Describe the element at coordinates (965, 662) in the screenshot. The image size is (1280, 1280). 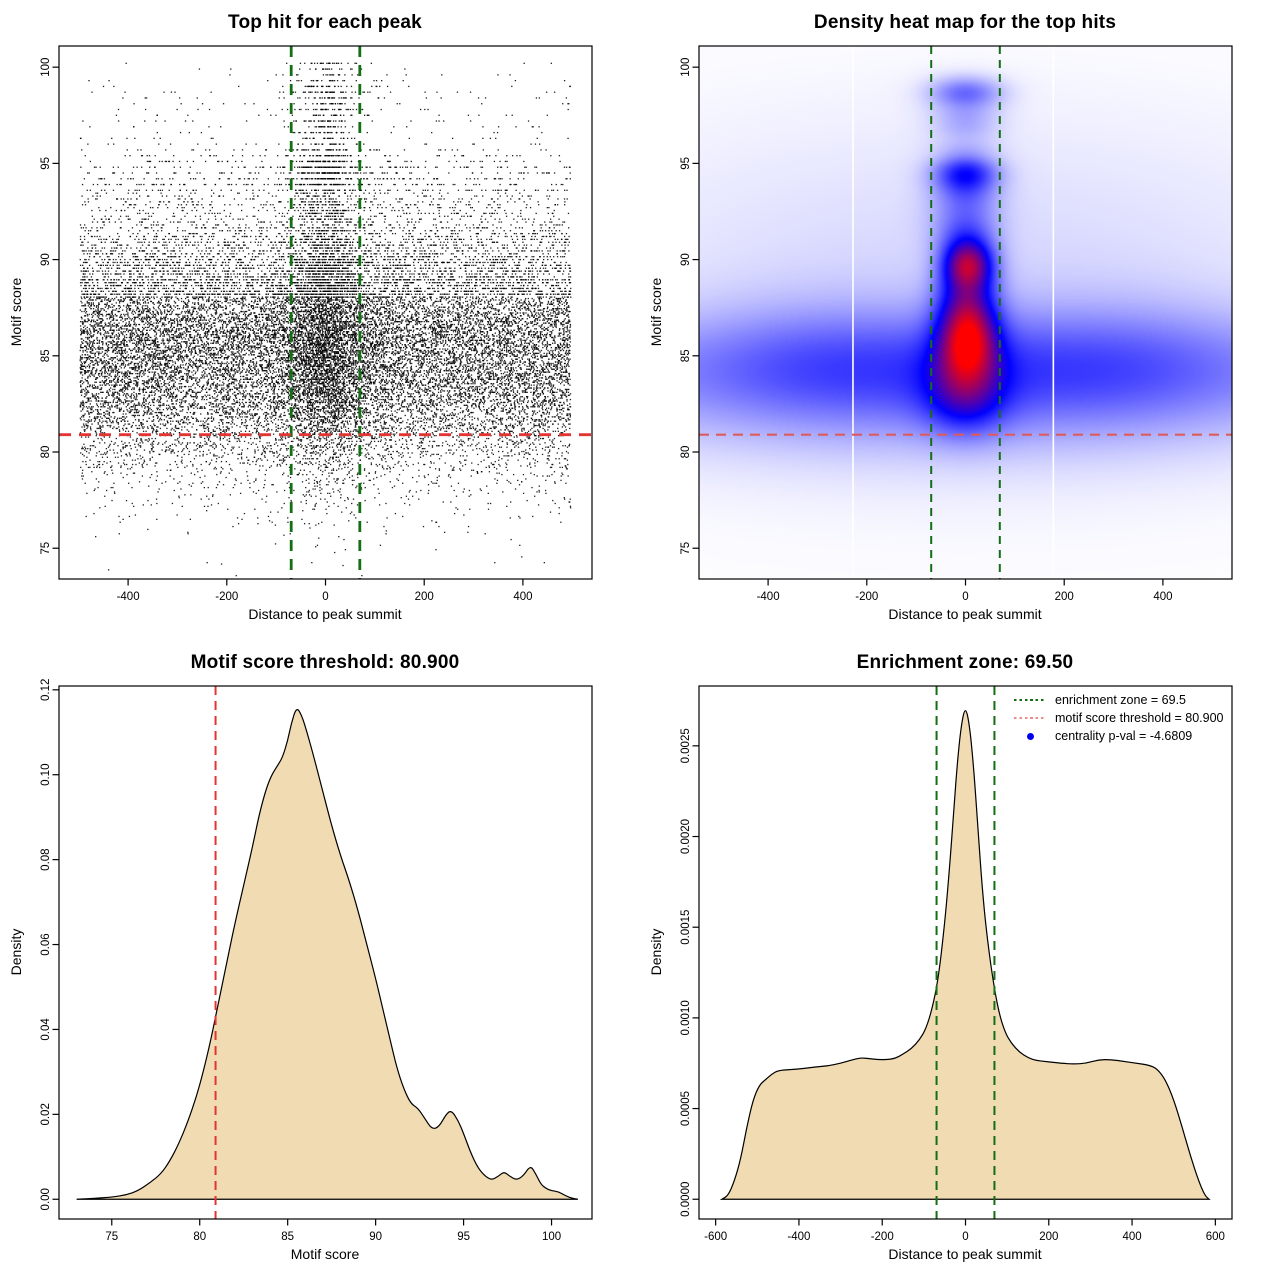
I see `distance-density-title: Enrichment zone: 69.50` at that location.